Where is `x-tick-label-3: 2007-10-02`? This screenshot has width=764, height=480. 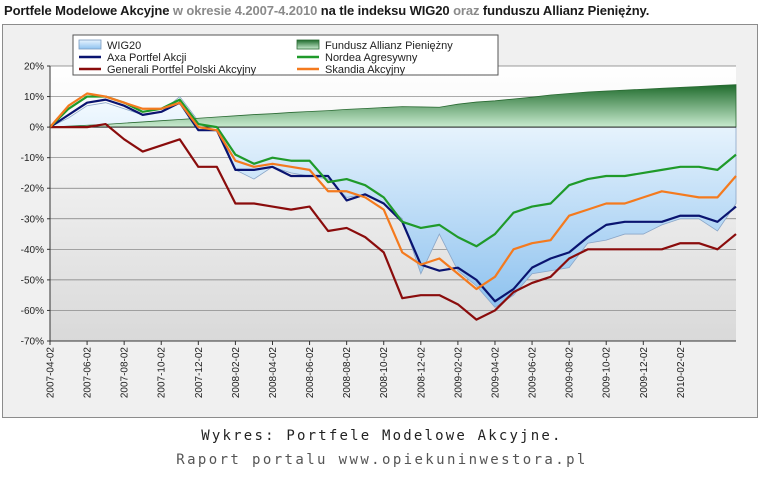 x-tick-label-3: 2007-10-02 is located at coordinates (162, 373).